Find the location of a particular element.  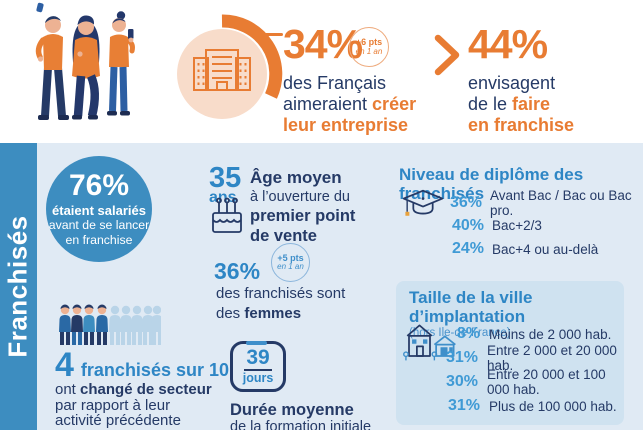

stat-value: 44% is located at coordinates (508, 44).